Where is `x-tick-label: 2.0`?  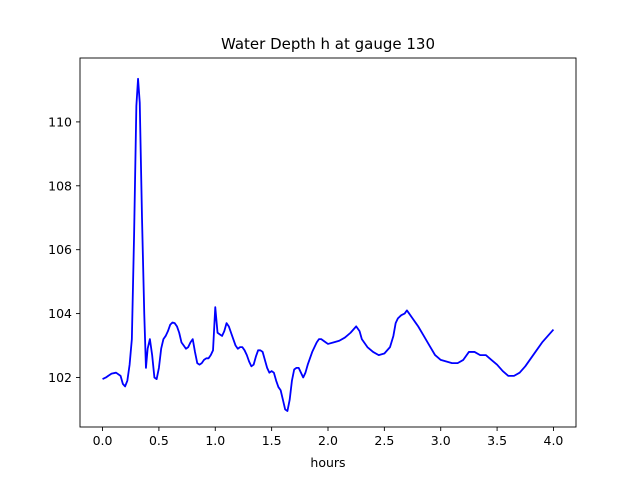 x-tick-label: 2.0 is located at coordinates (328, 440).